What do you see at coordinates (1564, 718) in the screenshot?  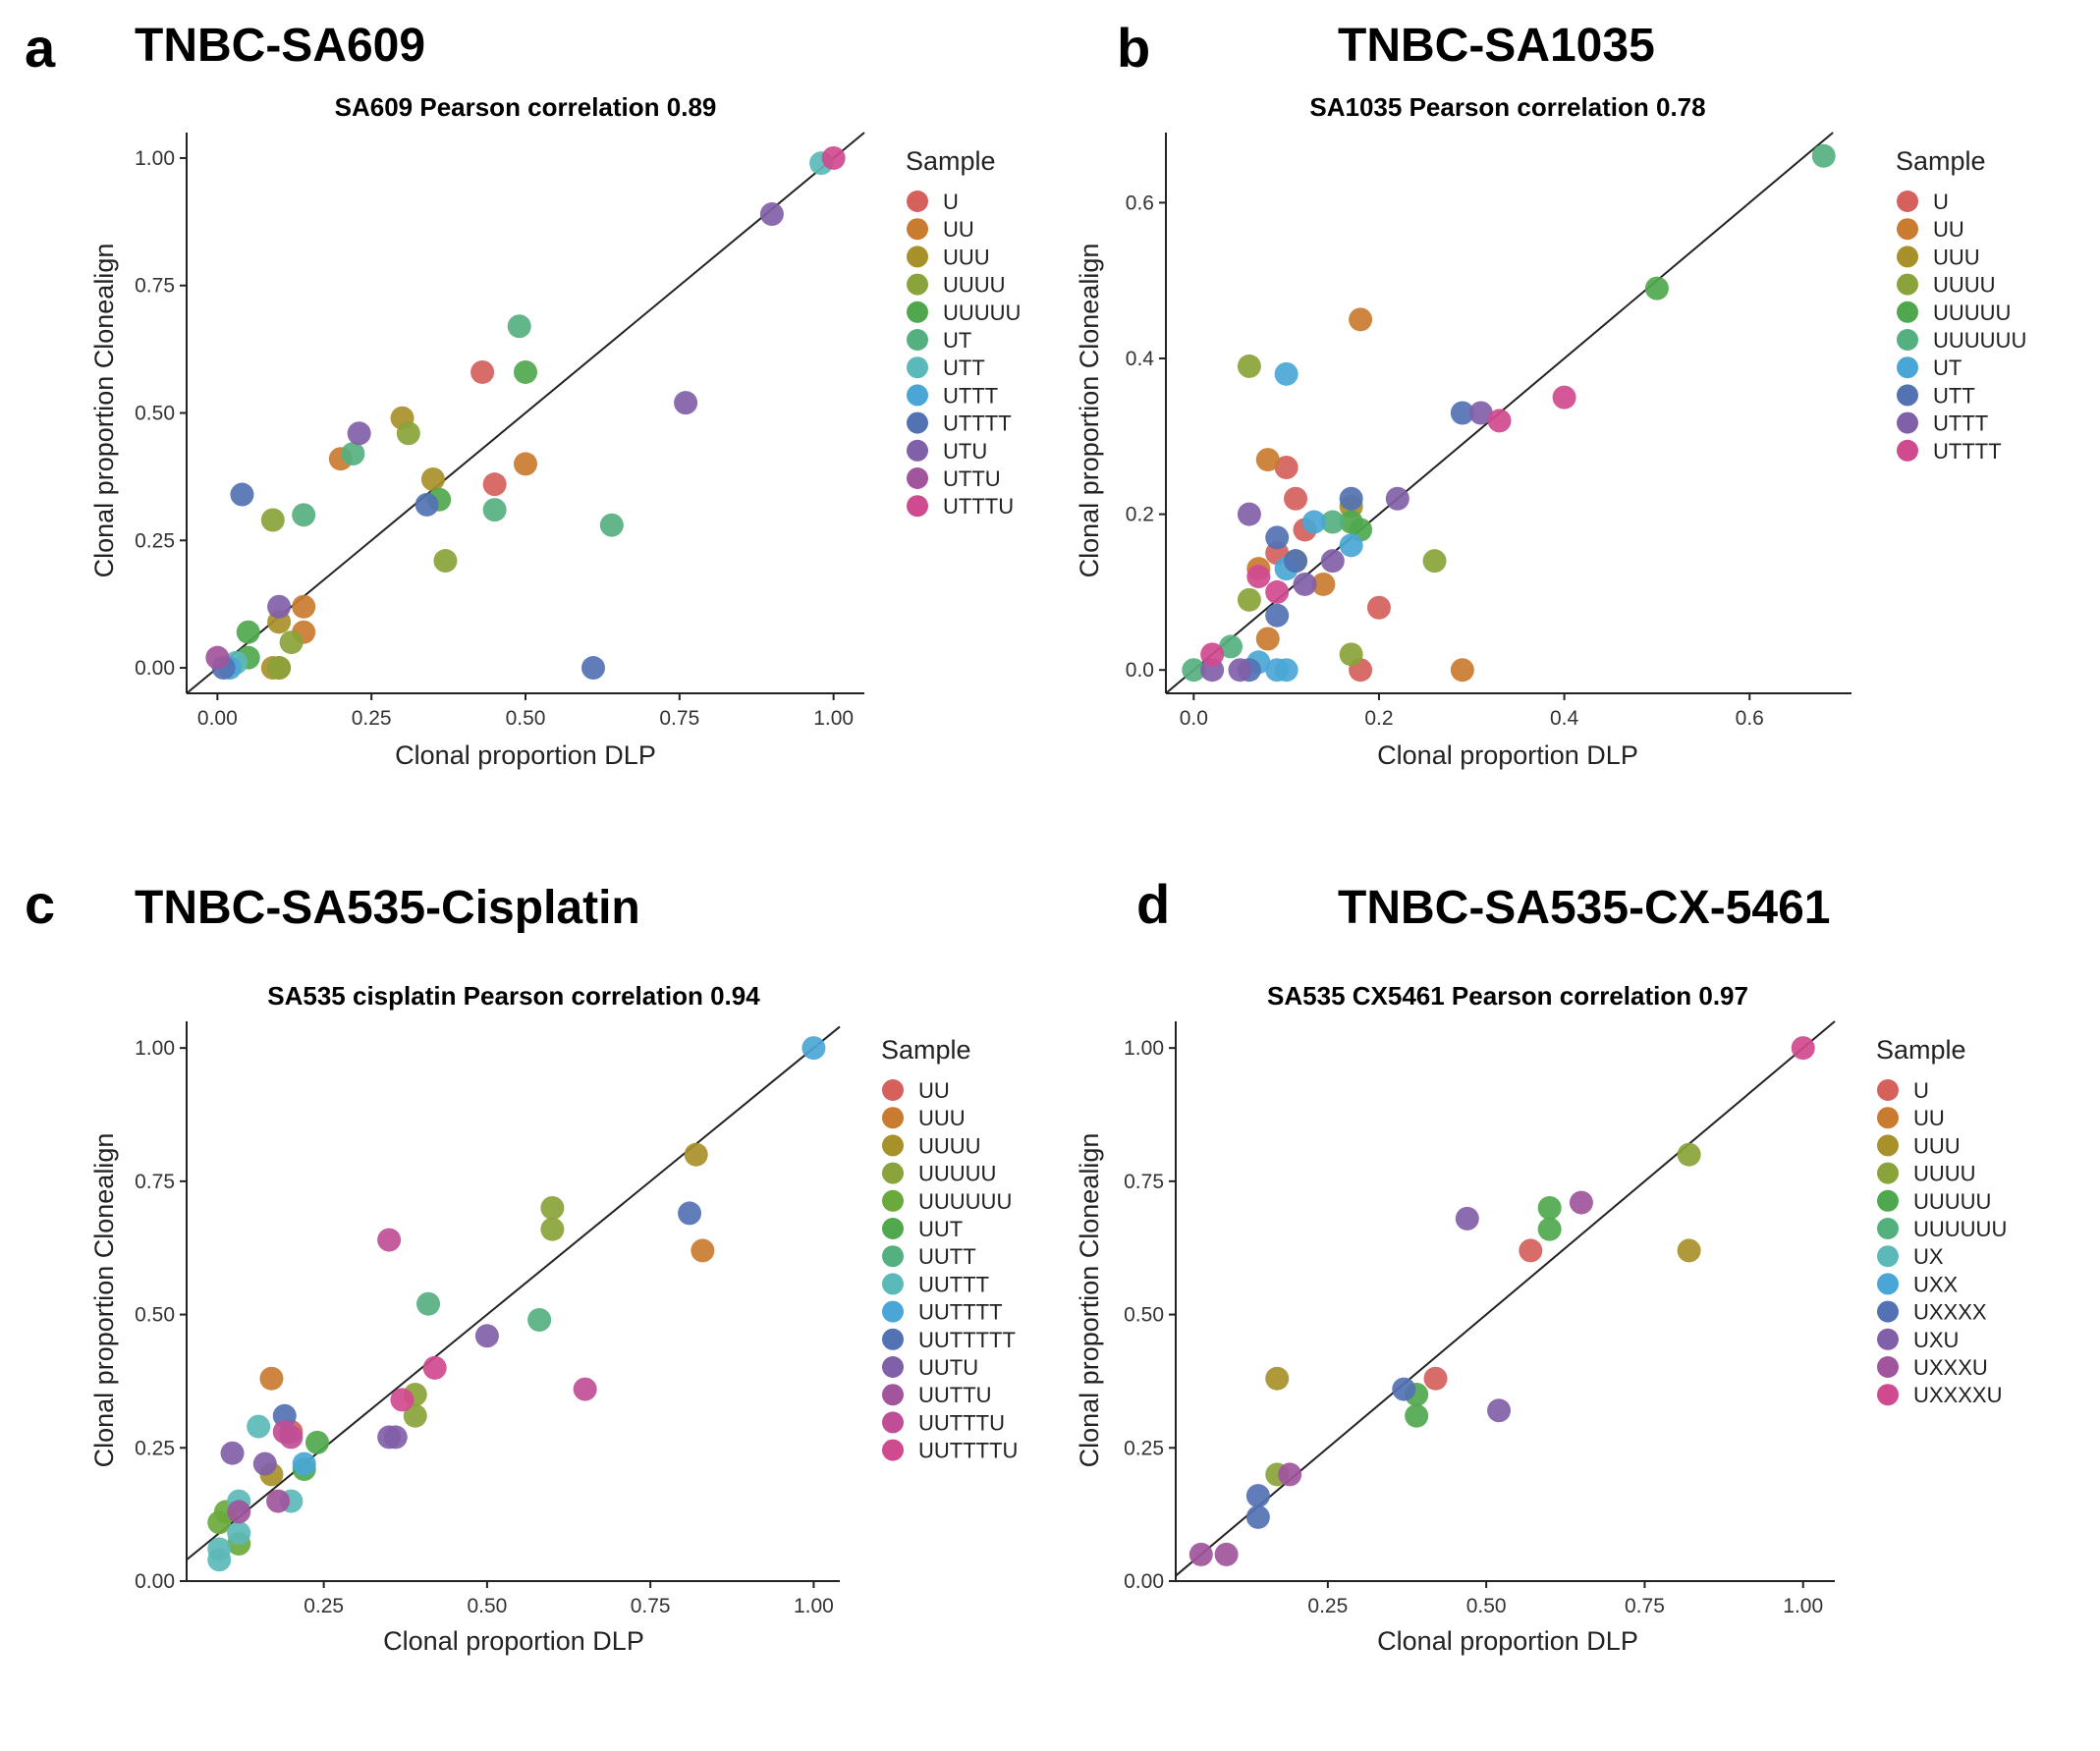 I see `x-tick-label-b: 0.4` at bounding box center [1564, 718].